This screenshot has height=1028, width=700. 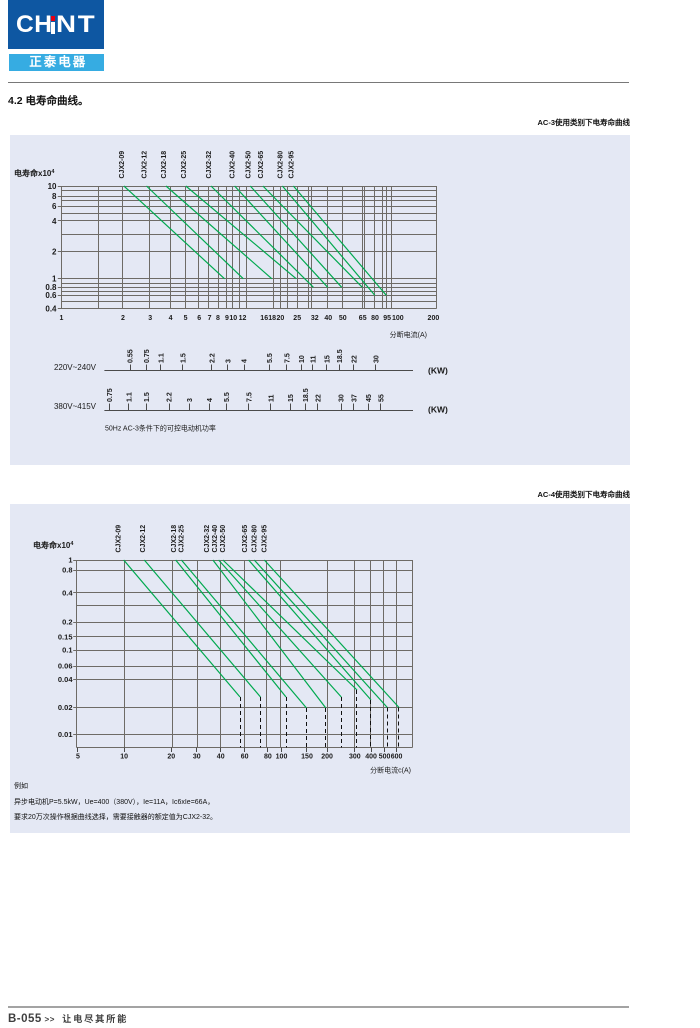 What do you see at coordinates (227, 318) in the screenshot?
I see `svg-text: 9` at bounding box center [227, 318].